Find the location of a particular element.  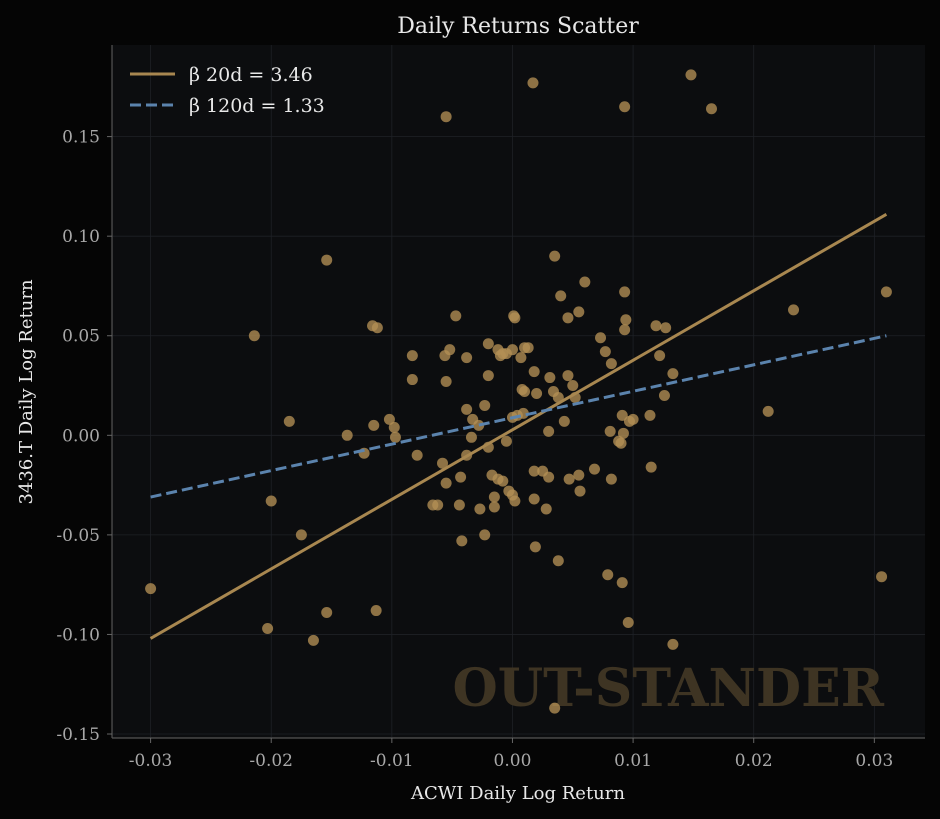

legend-label: β 120d = 1.33 is located at coordinates (257, 106).